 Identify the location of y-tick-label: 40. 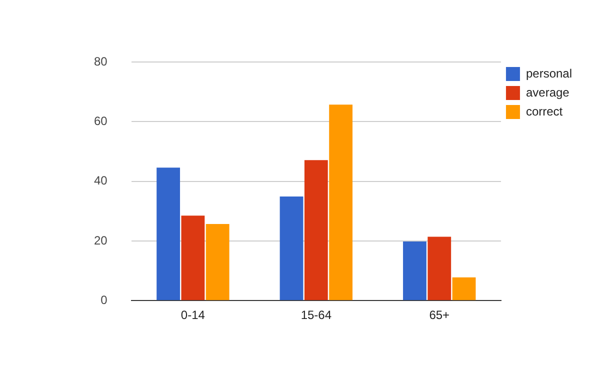
(101, 181).